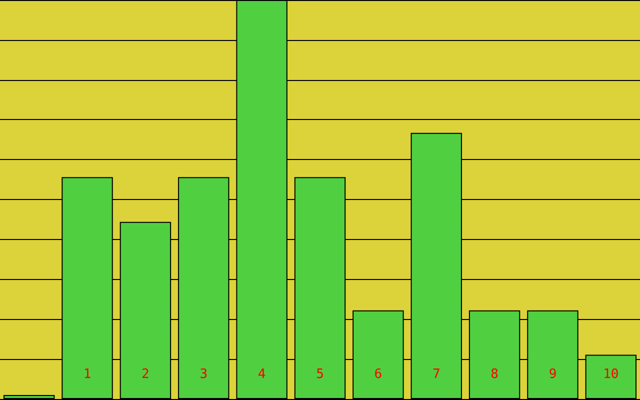 Image resolution: width=640 pixels, height=400 pixels. What do you see at coordinates (378, 374) in the screenshot?
I see `x-tick-label: 6` at bounding box center [378, 374].